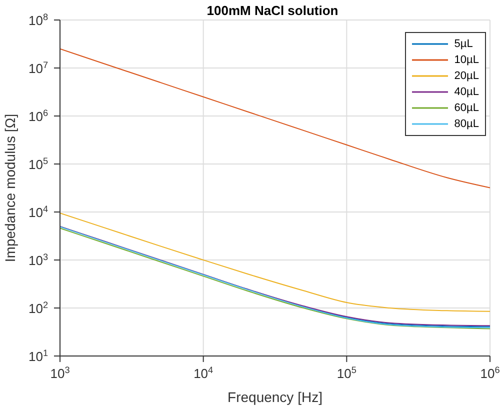 The image size is (500, 416). What do you see at coordinates (204, 373) in the screenshot?
I see `x-tick-label: 10$^{4}$` at bounding box center [204, 373].